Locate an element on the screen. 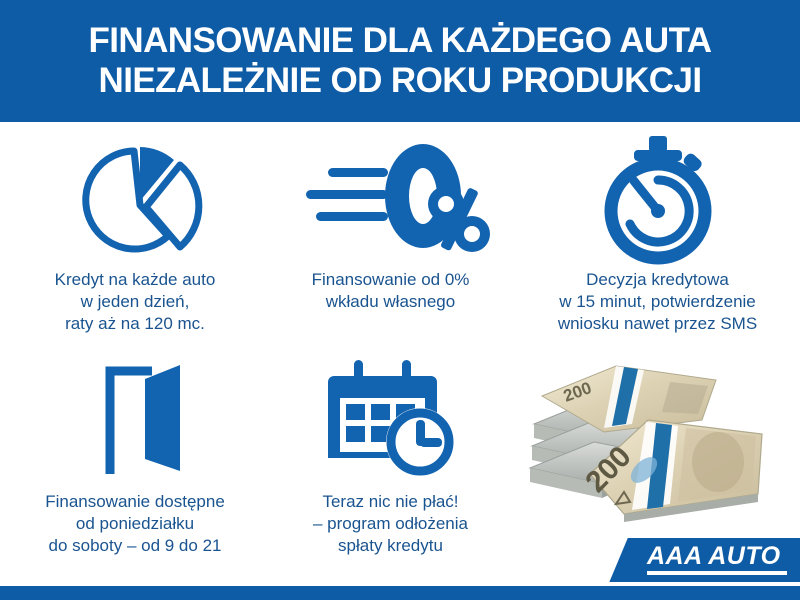 The width and height of the screenshot is (800, 600). logo-underline is located at coordinates (717, 573).